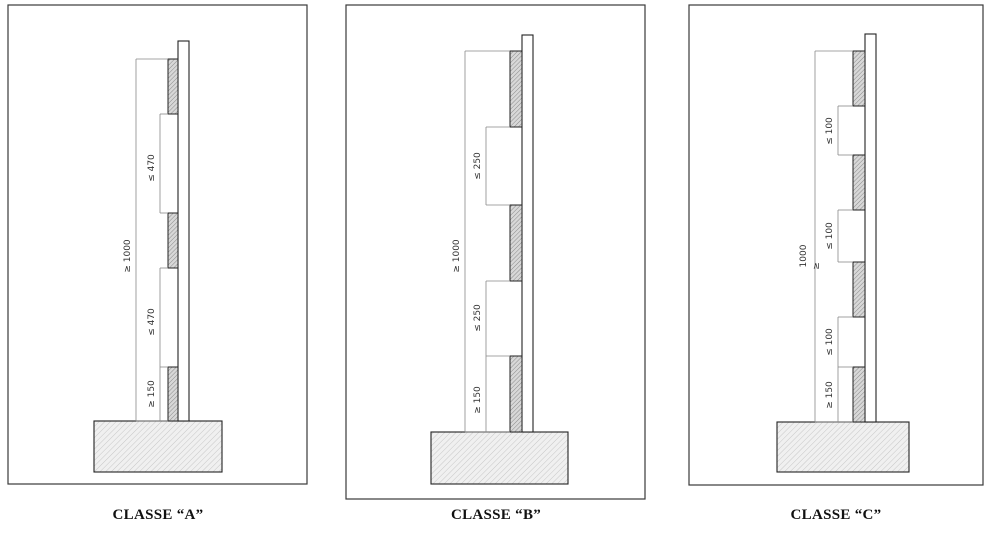 The image size is (989, 544). Describe the element at coordinates (817, 266) in the screenshot. I see `total-height-symbol: ≥` at that location.